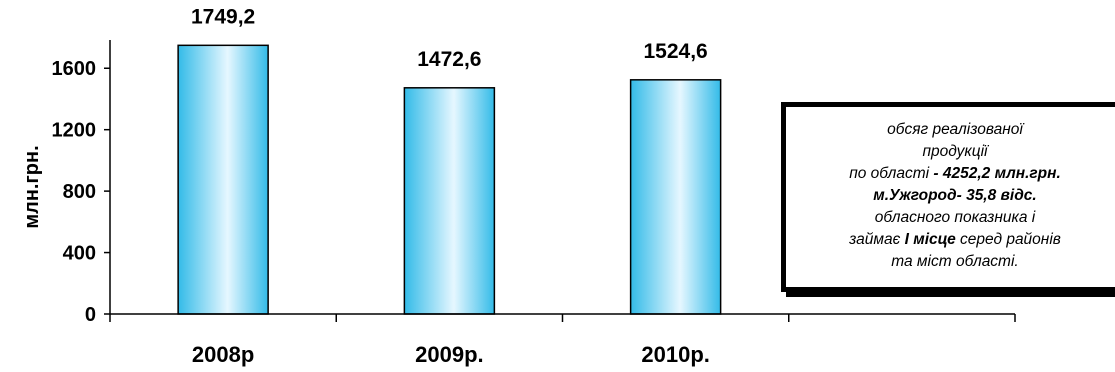 This screenshot has width=1115, height=372. What do you see at coordinates (449, 59) in the screenshot?
I see `value-label-1: 1472,6` at bounding box center [449, 59].